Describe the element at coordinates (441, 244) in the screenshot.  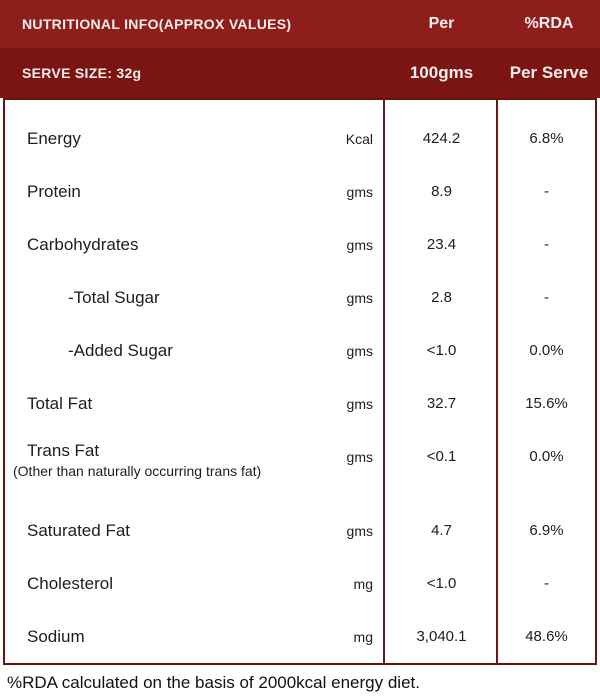
I see `per-100g-value: 23.4` at that location.